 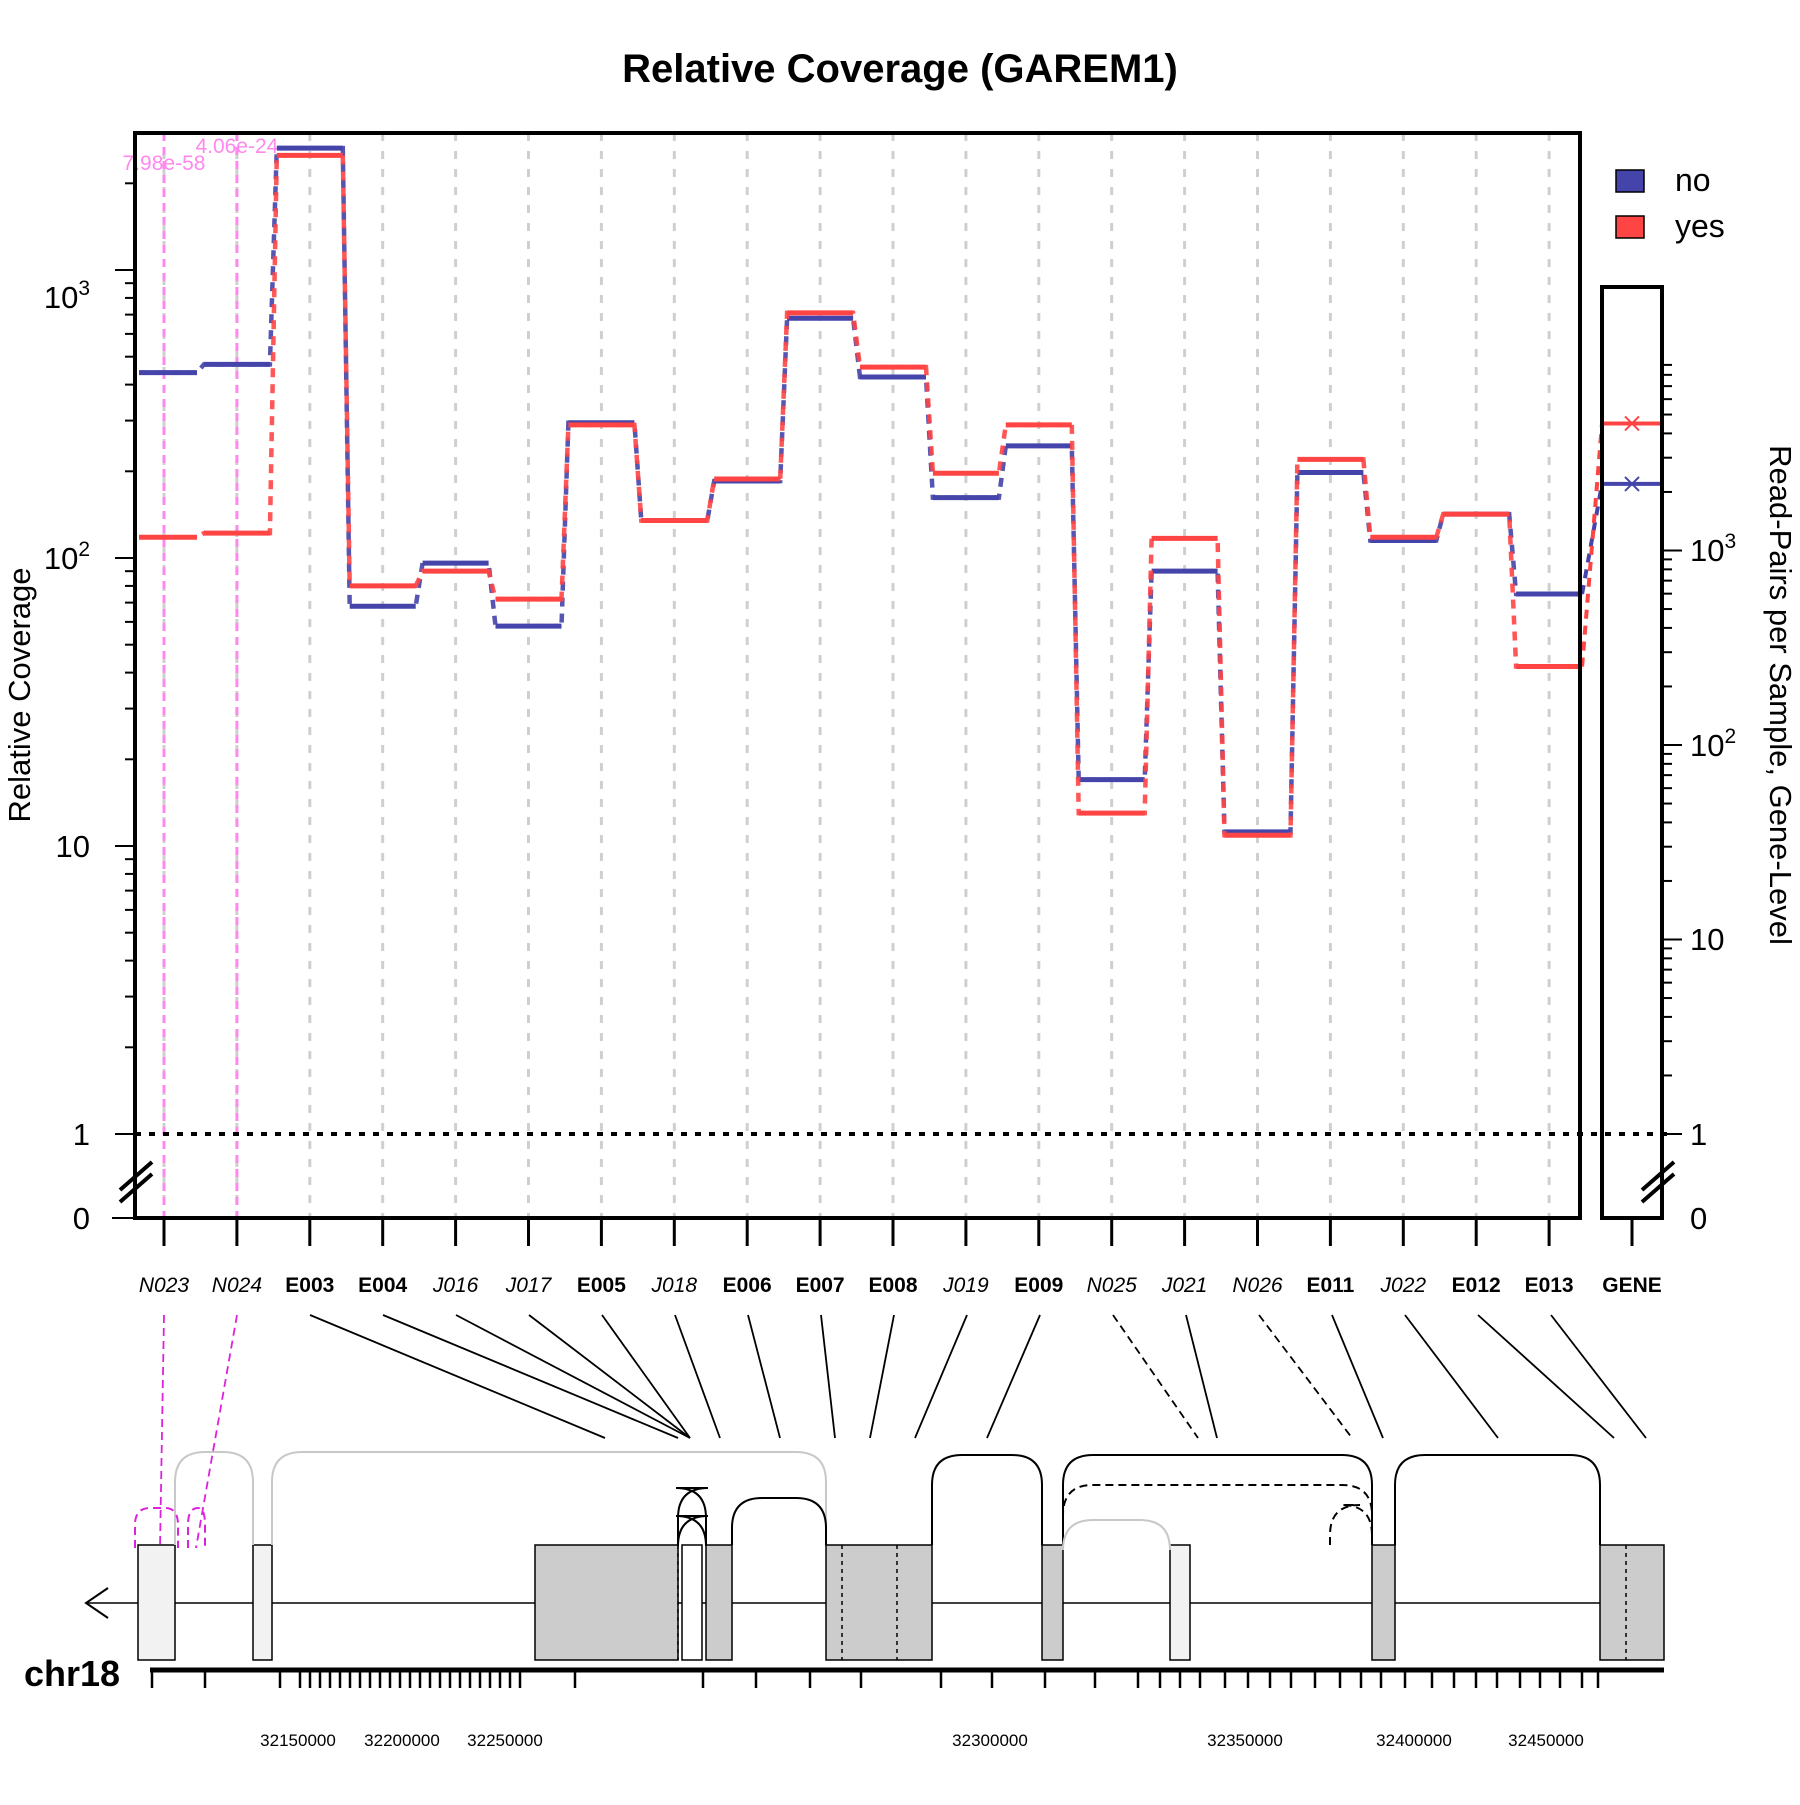 What do you see at coordinates (1707, 939) in the screenshot?
I see `y-tick-label-right: 10` at bounding box center [1707, 939].